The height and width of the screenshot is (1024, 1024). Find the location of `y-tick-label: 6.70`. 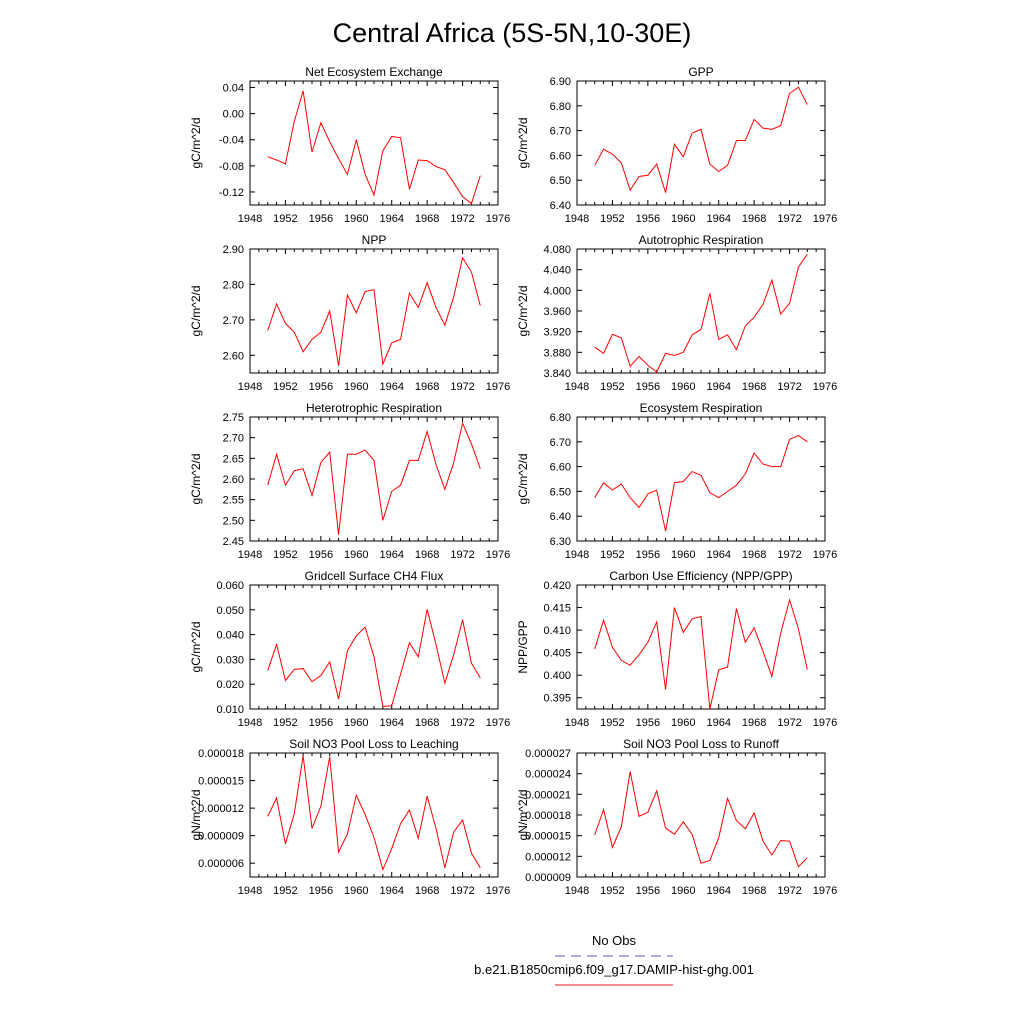

y-tick-label: 6.70 is located at coordinates (560, 132).